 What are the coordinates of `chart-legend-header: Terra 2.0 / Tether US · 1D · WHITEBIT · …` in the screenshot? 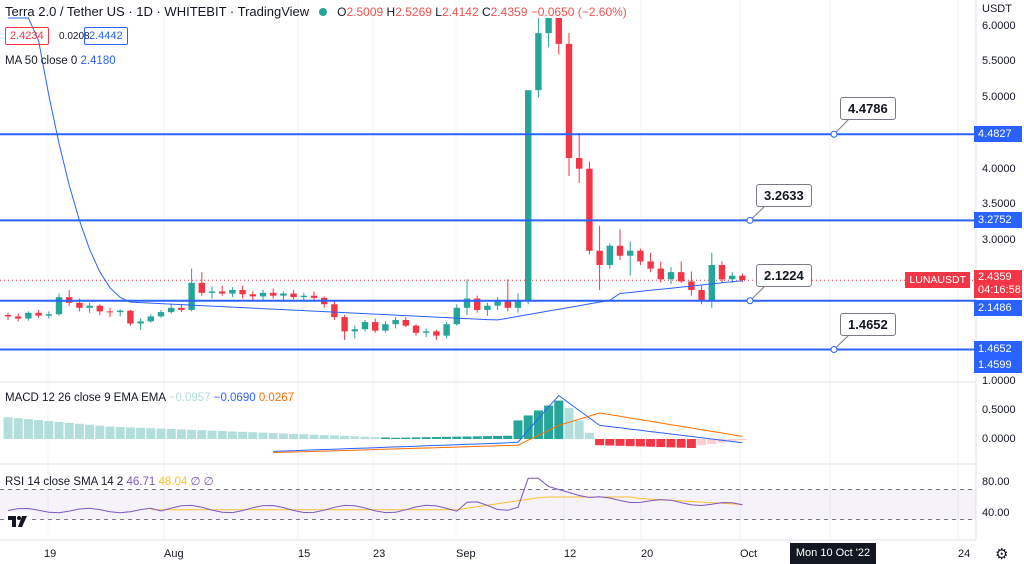 It's located at (316, 11).